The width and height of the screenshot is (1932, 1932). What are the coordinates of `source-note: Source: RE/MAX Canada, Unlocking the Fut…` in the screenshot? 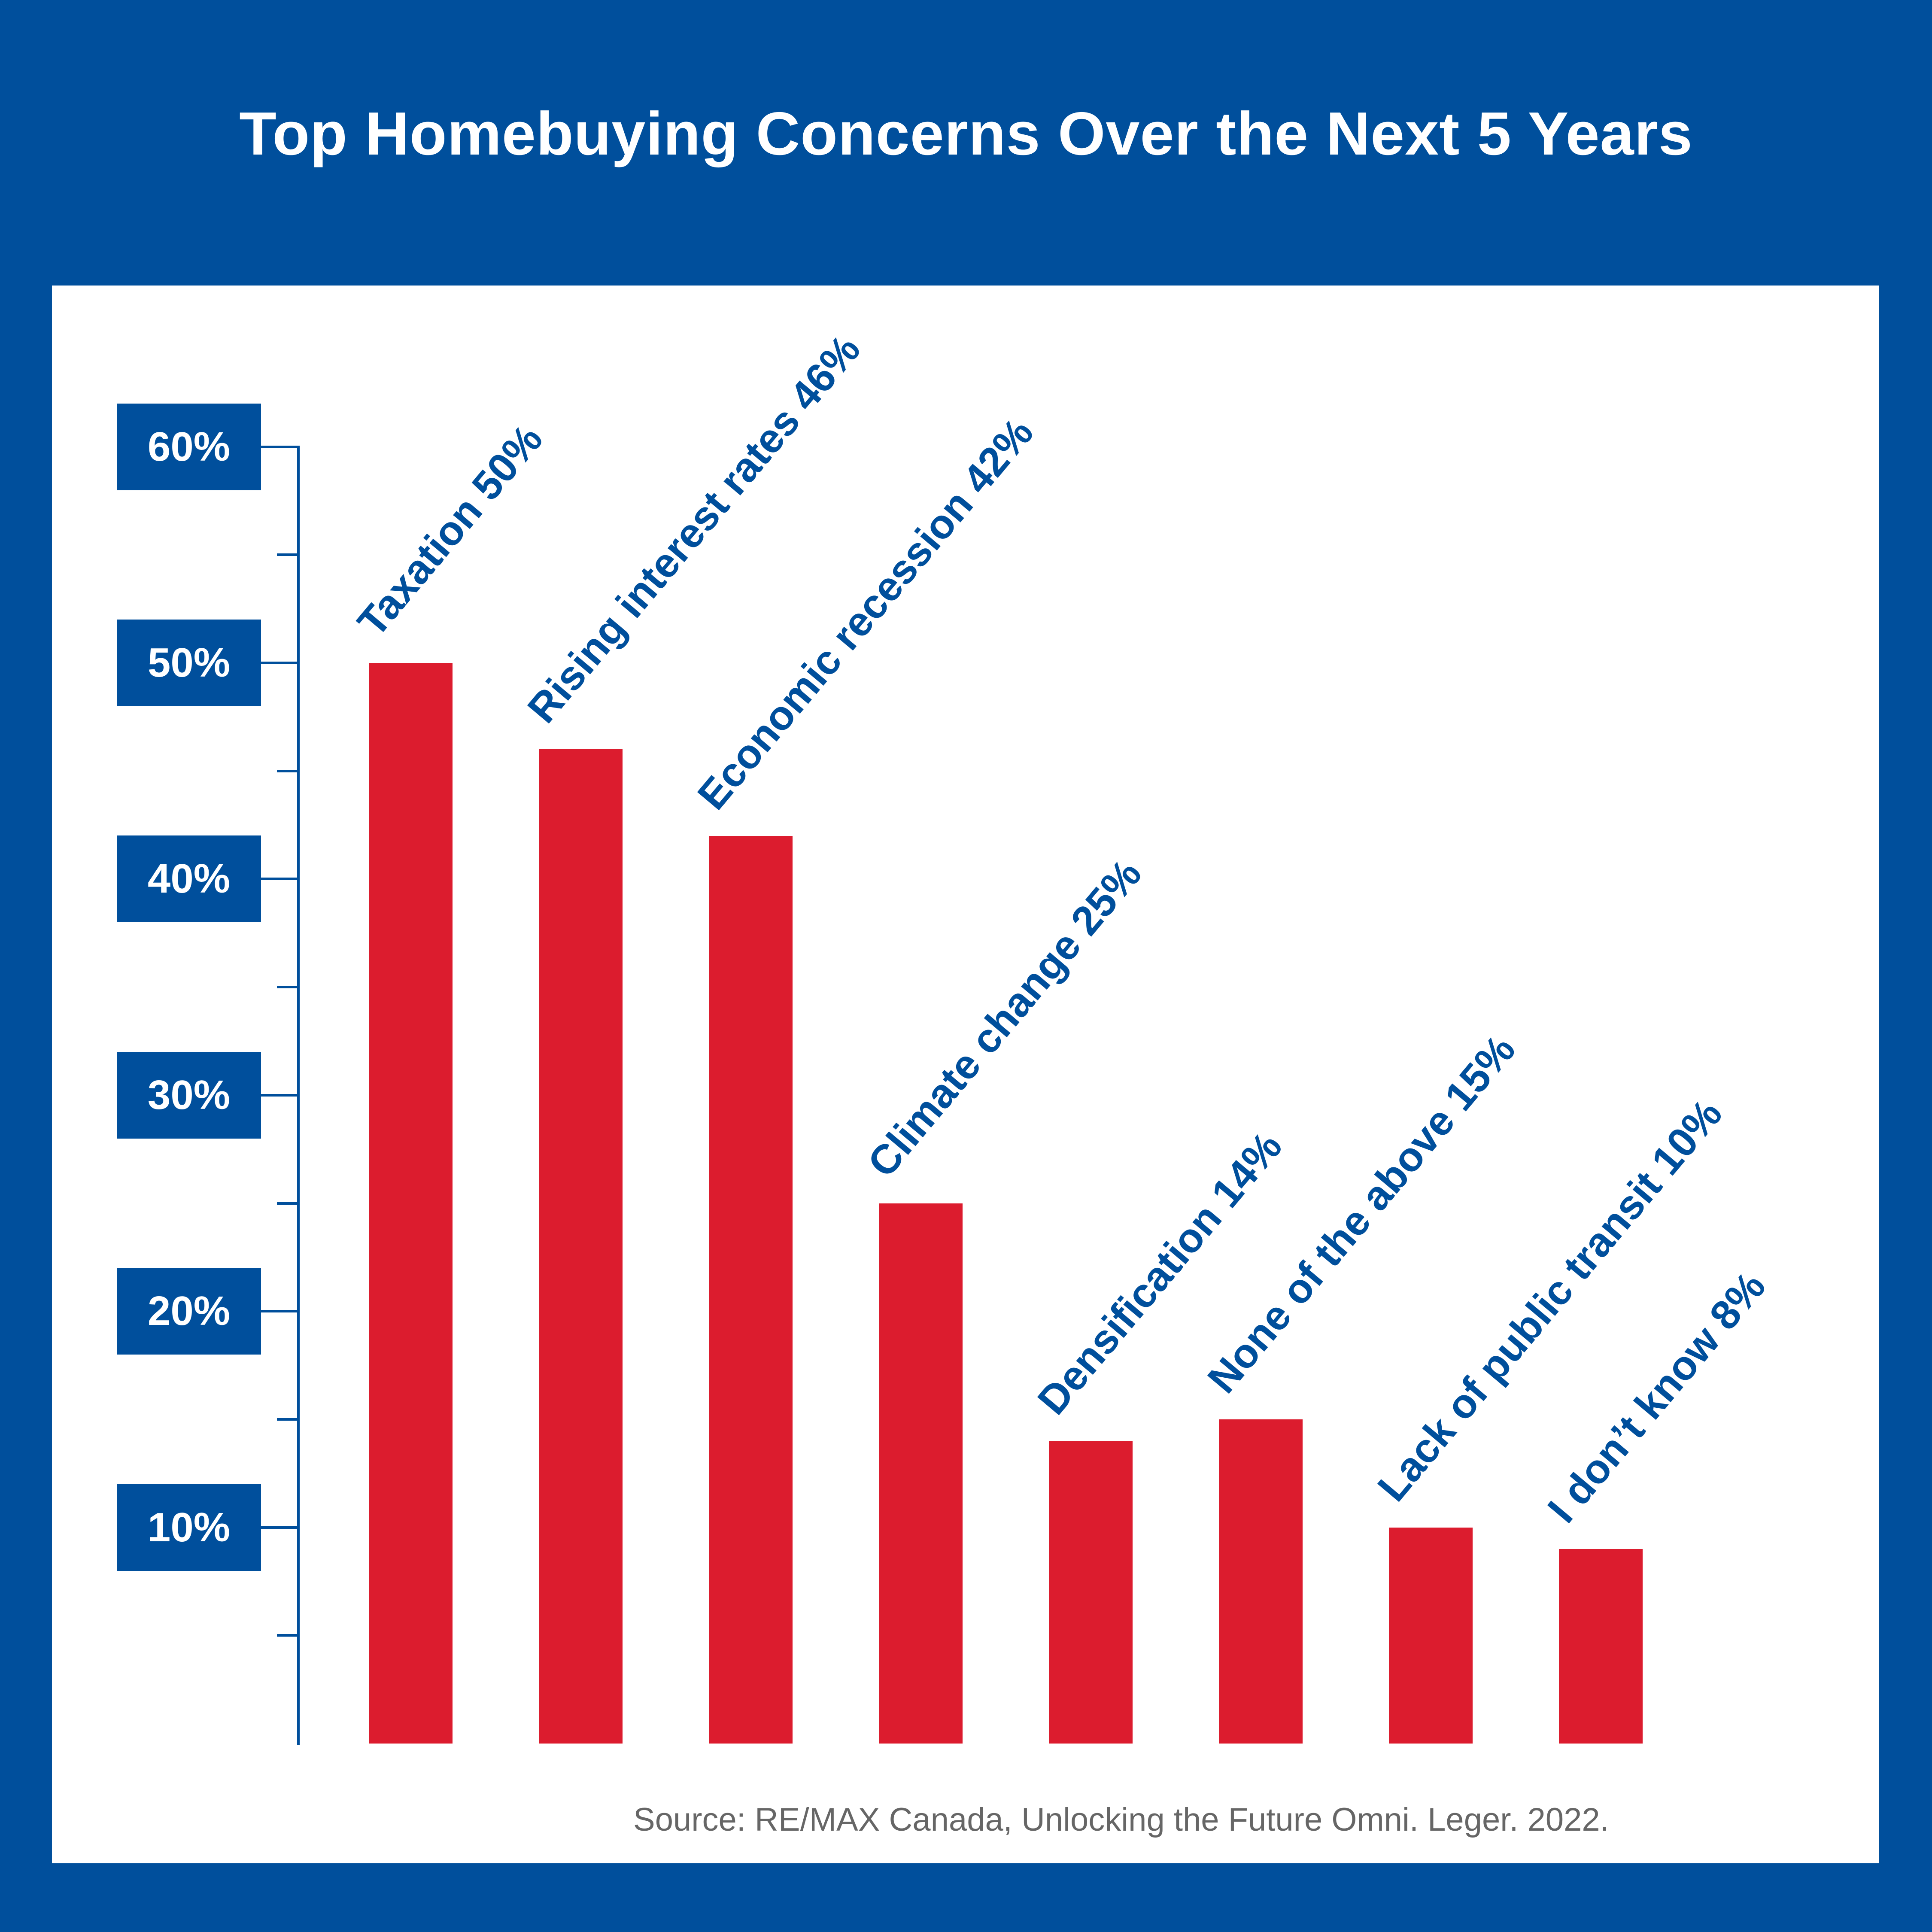 It's located at (1121, 1820).